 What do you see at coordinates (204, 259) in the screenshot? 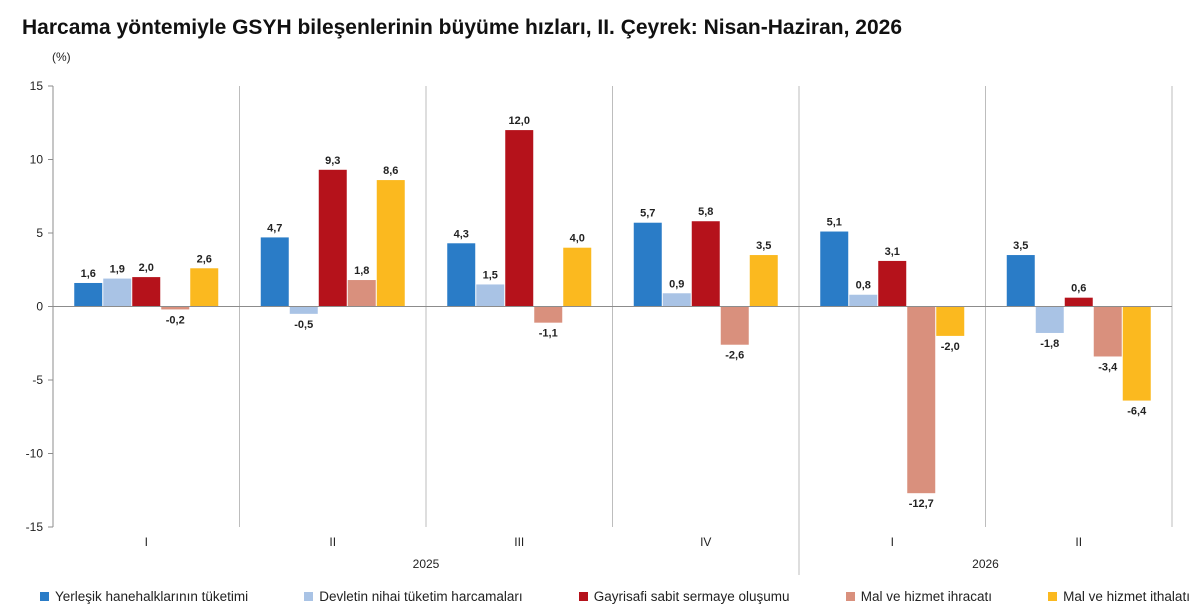
I see `bar-data-label: 2,6` at bounding box center [204, 259].